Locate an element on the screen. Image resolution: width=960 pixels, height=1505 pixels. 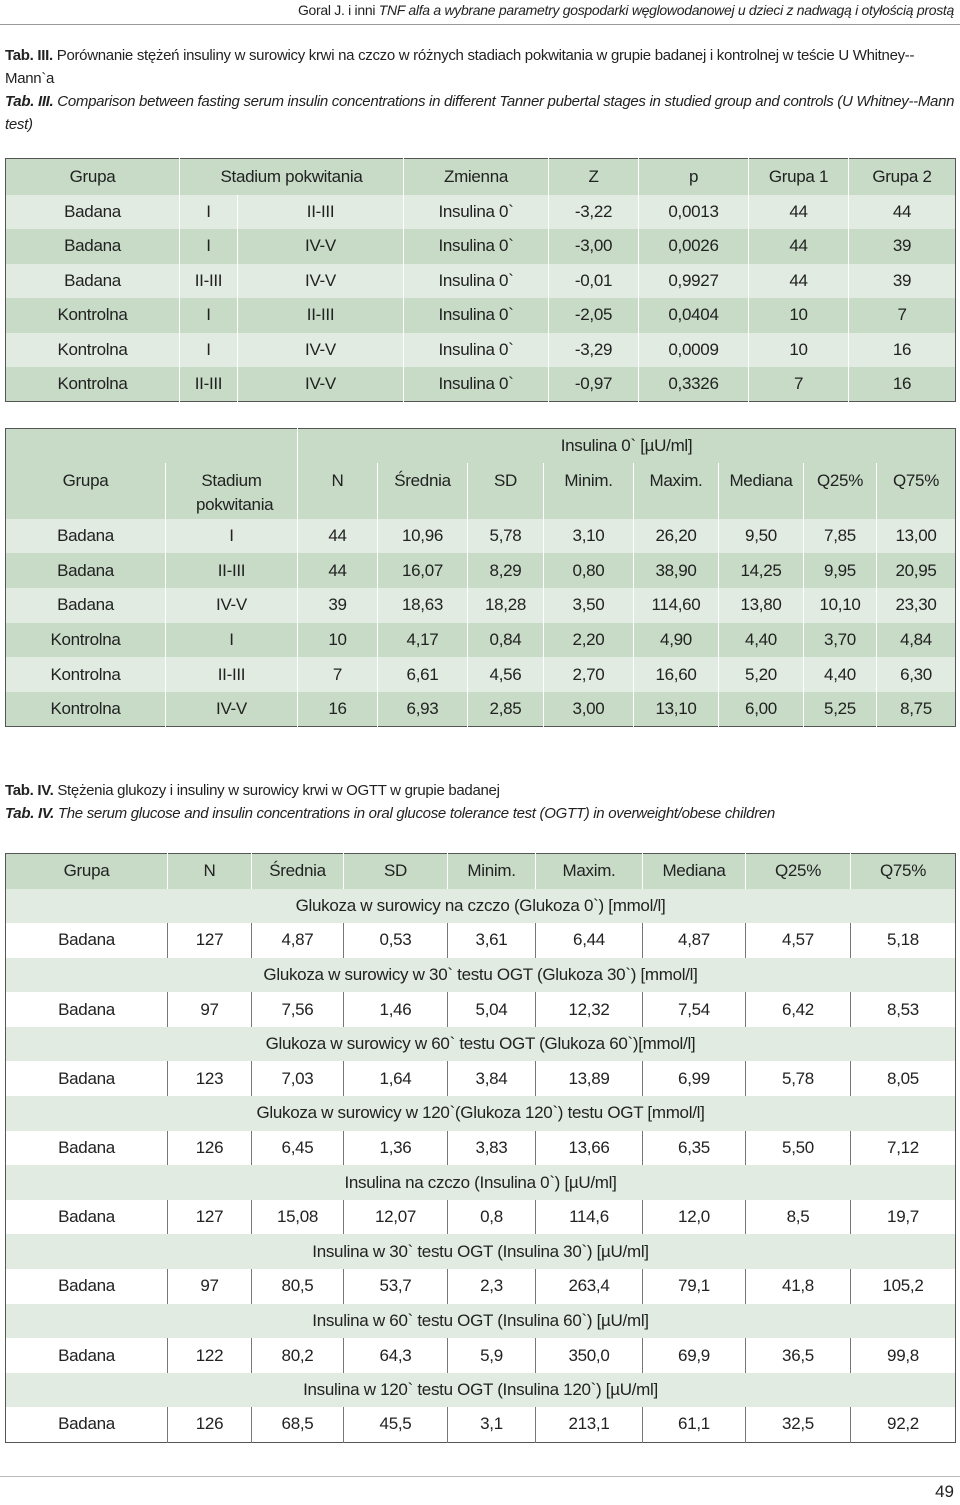
table-cell: 4,87 is located at coordinates (297, 940).